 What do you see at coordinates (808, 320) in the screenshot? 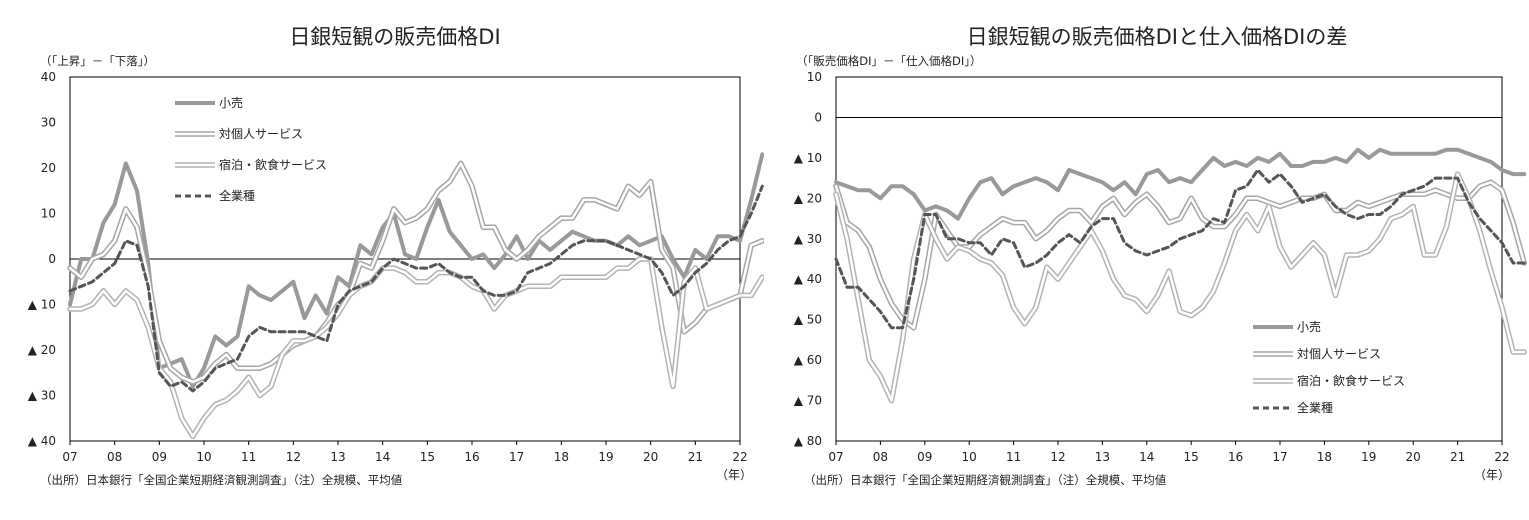
I see `y-tick-label: ▲ 50` at bounding box center [808, 320].